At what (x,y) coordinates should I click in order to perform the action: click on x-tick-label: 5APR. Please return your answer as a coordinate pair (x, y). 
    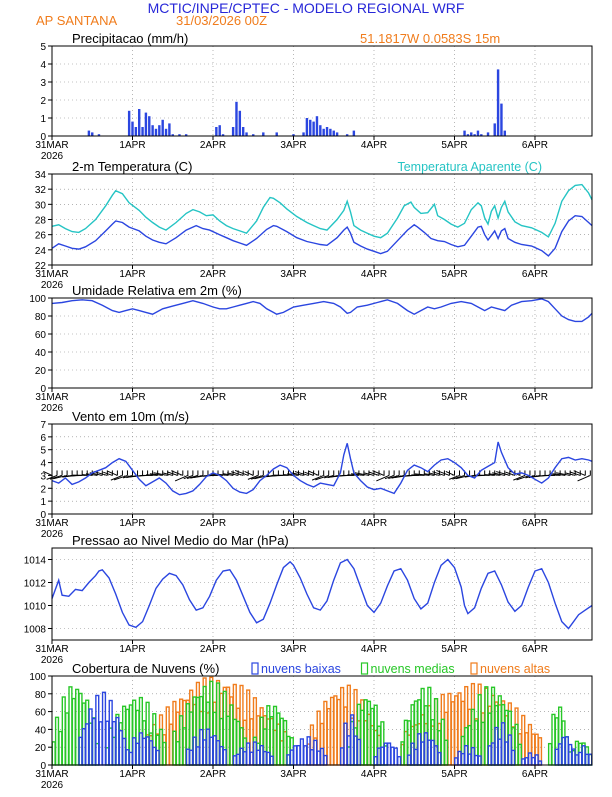
    Looking at the image, I should click on (454, 397).